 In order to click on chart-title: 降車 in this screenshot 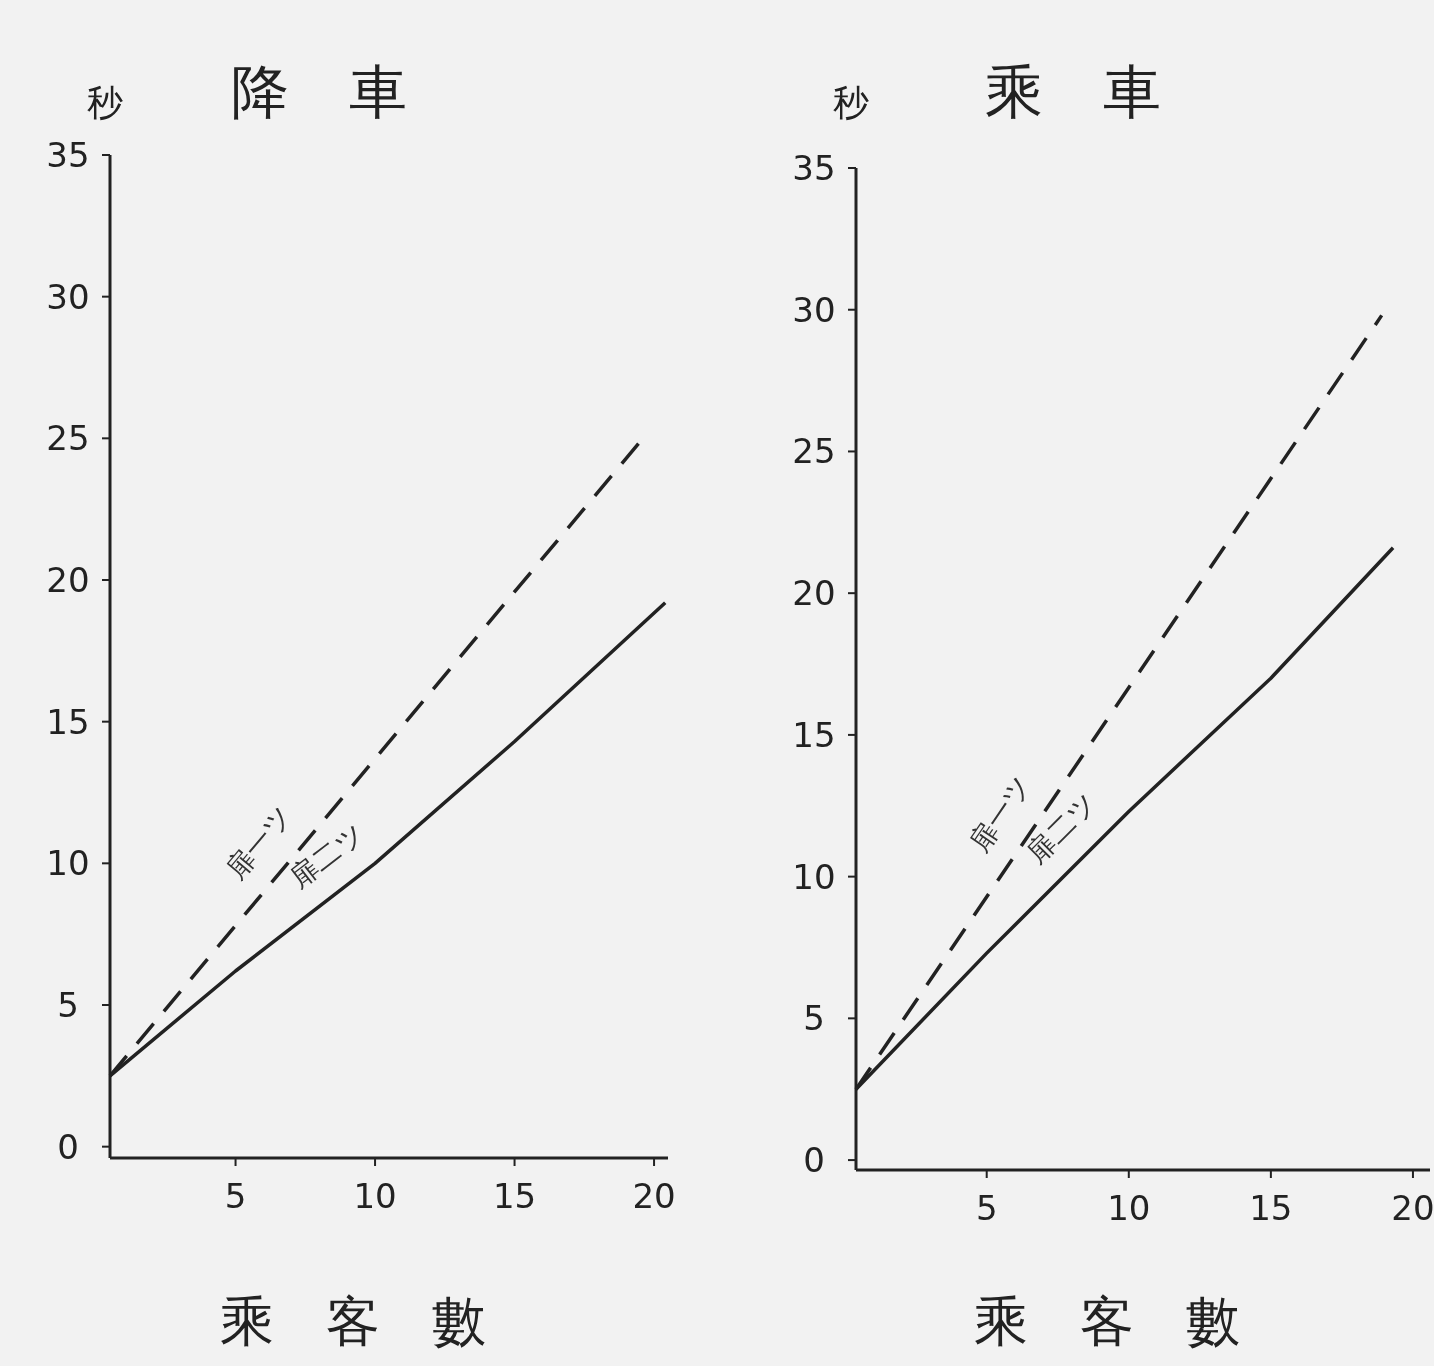, I will do `click(349, 92)`.